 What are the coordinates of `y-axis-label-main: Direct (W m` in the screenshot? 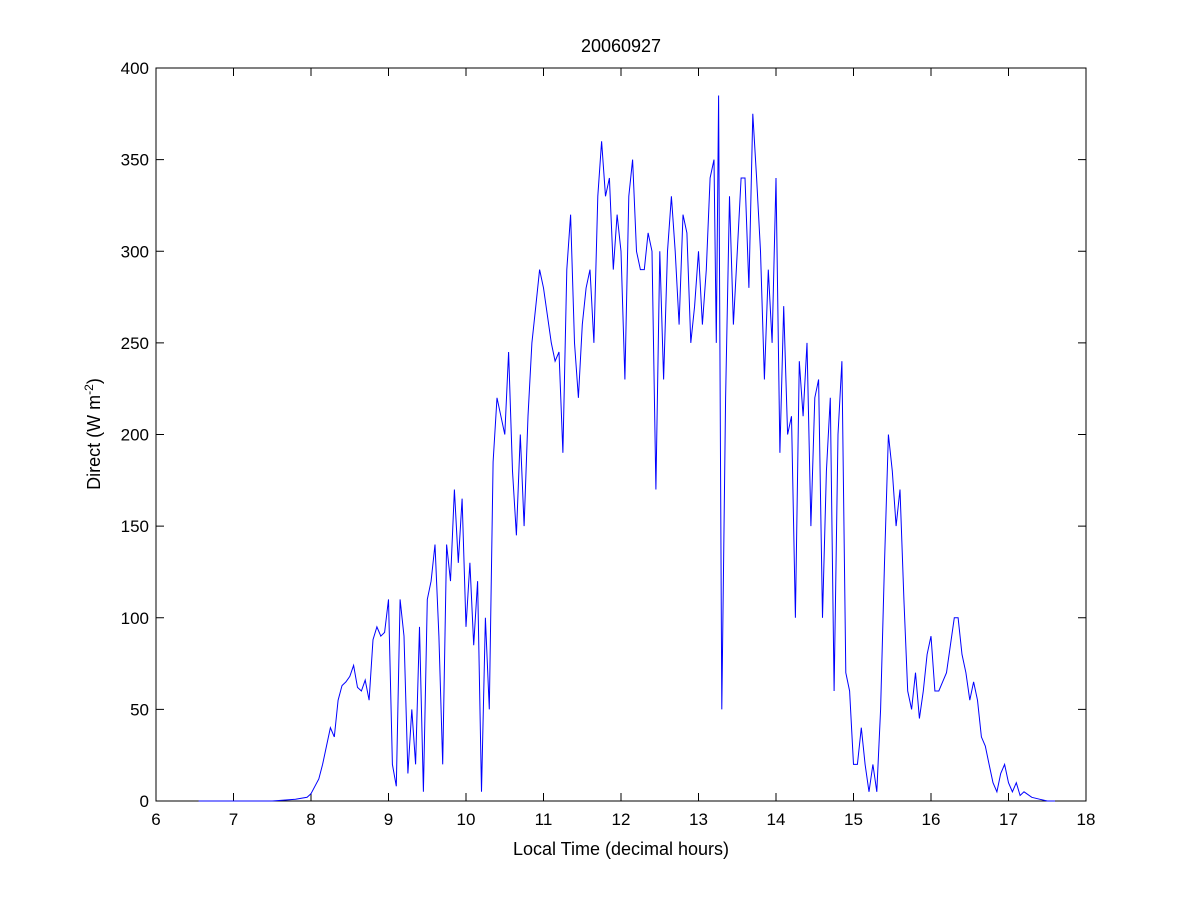 It's located at (94, 442).